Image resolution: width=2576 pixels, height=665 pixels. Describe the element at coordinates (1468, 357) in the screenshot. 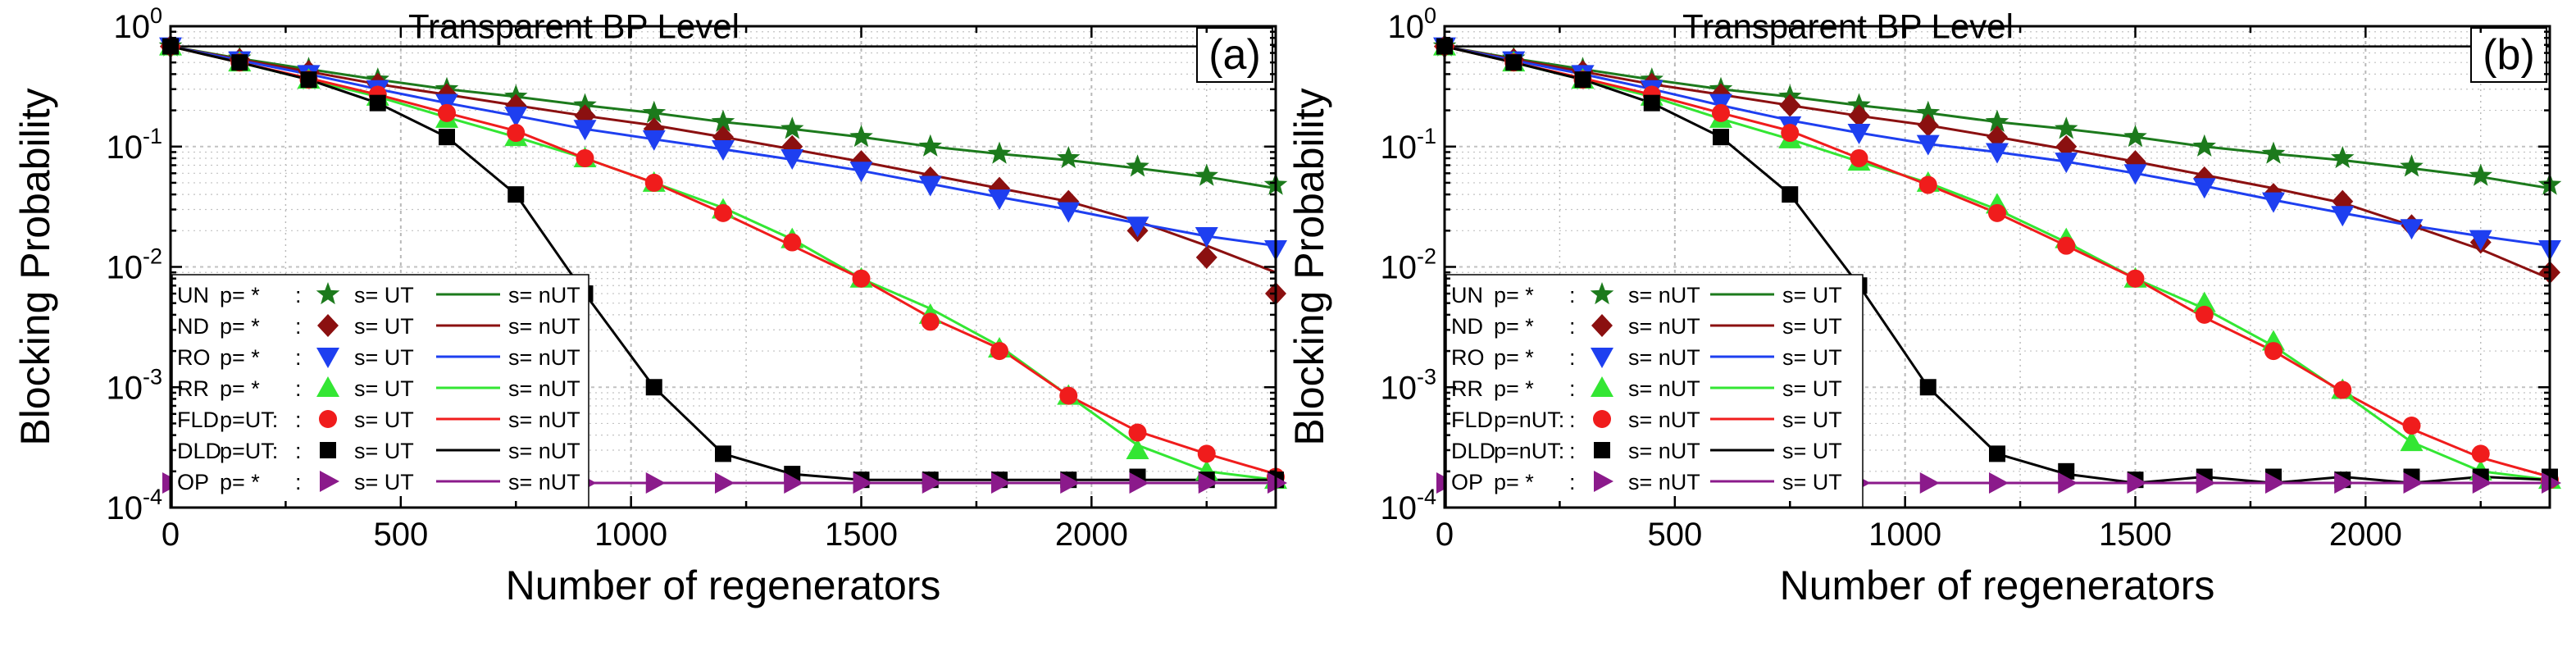

I see `legend-name: RO` at that location.